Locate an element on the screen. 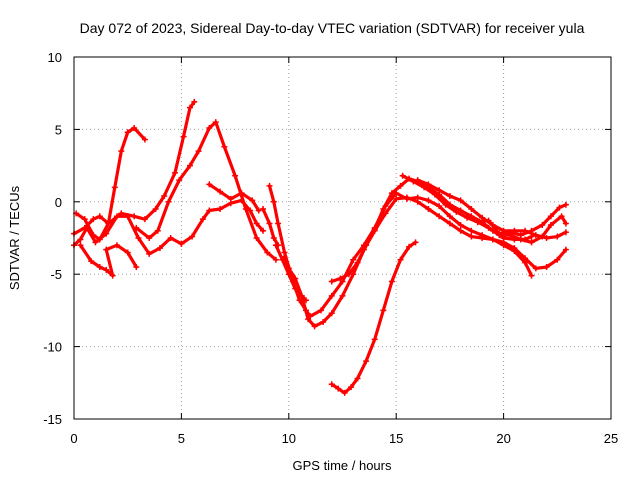 Image resolution: width=640 pixels, height=480 pixels. y-tick-label: -15 is located at coordinates (52, 419).